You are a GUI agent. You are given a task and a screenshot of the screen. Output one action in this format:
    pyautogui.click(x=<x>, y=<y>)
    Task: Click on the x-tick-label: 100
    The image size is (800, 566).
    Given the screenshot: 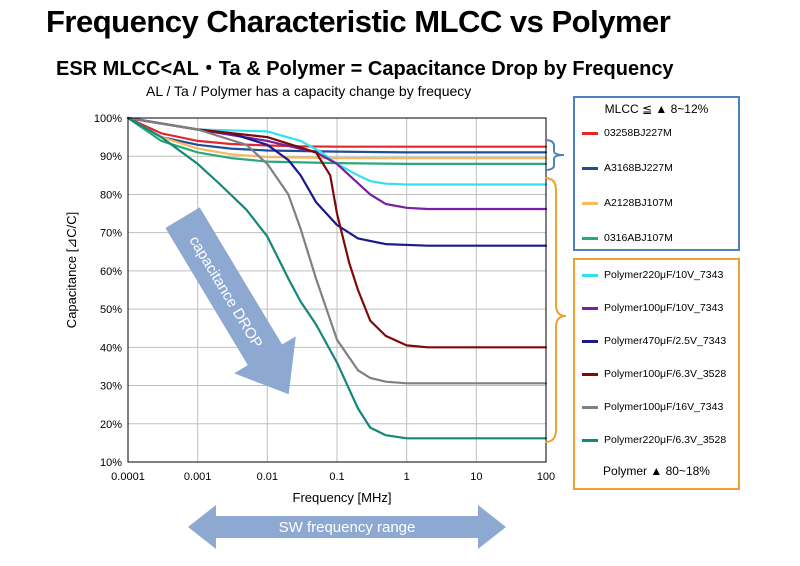 What is the action you would take?
    pyautogui.click(x=546, y=477)
    